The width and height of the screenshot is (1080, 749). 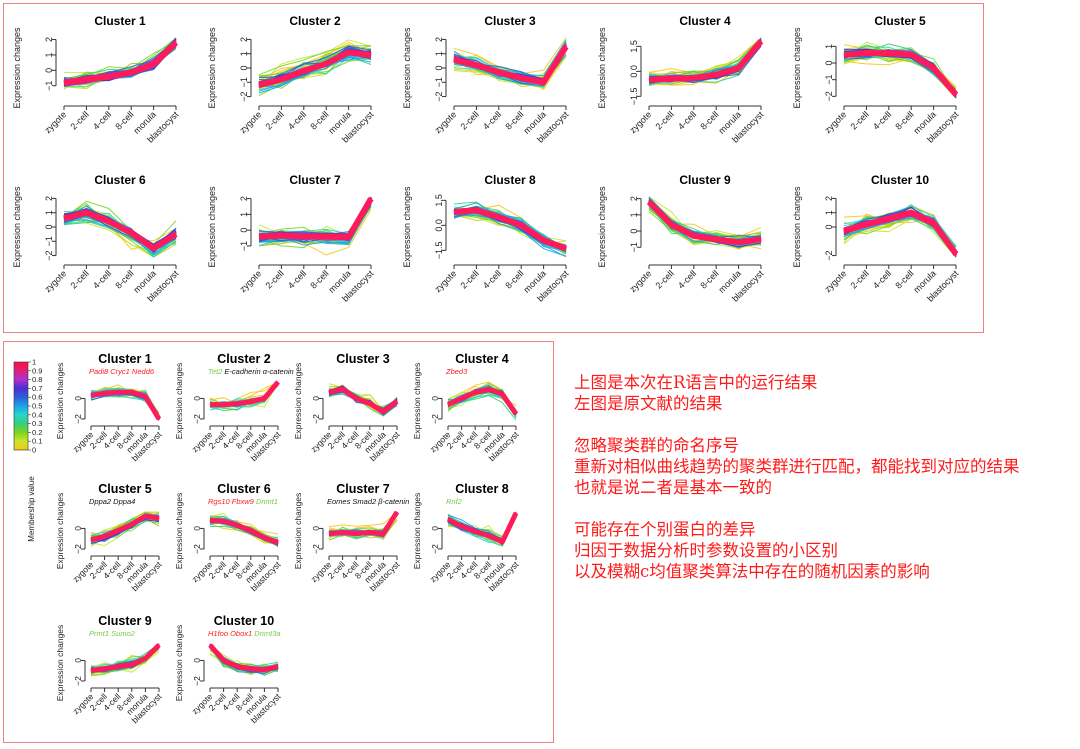 What do you see at coordinates (37, 423) in the screenshot?
I see `colorbar-tick: 0.3` at bounding box center [37, 423].